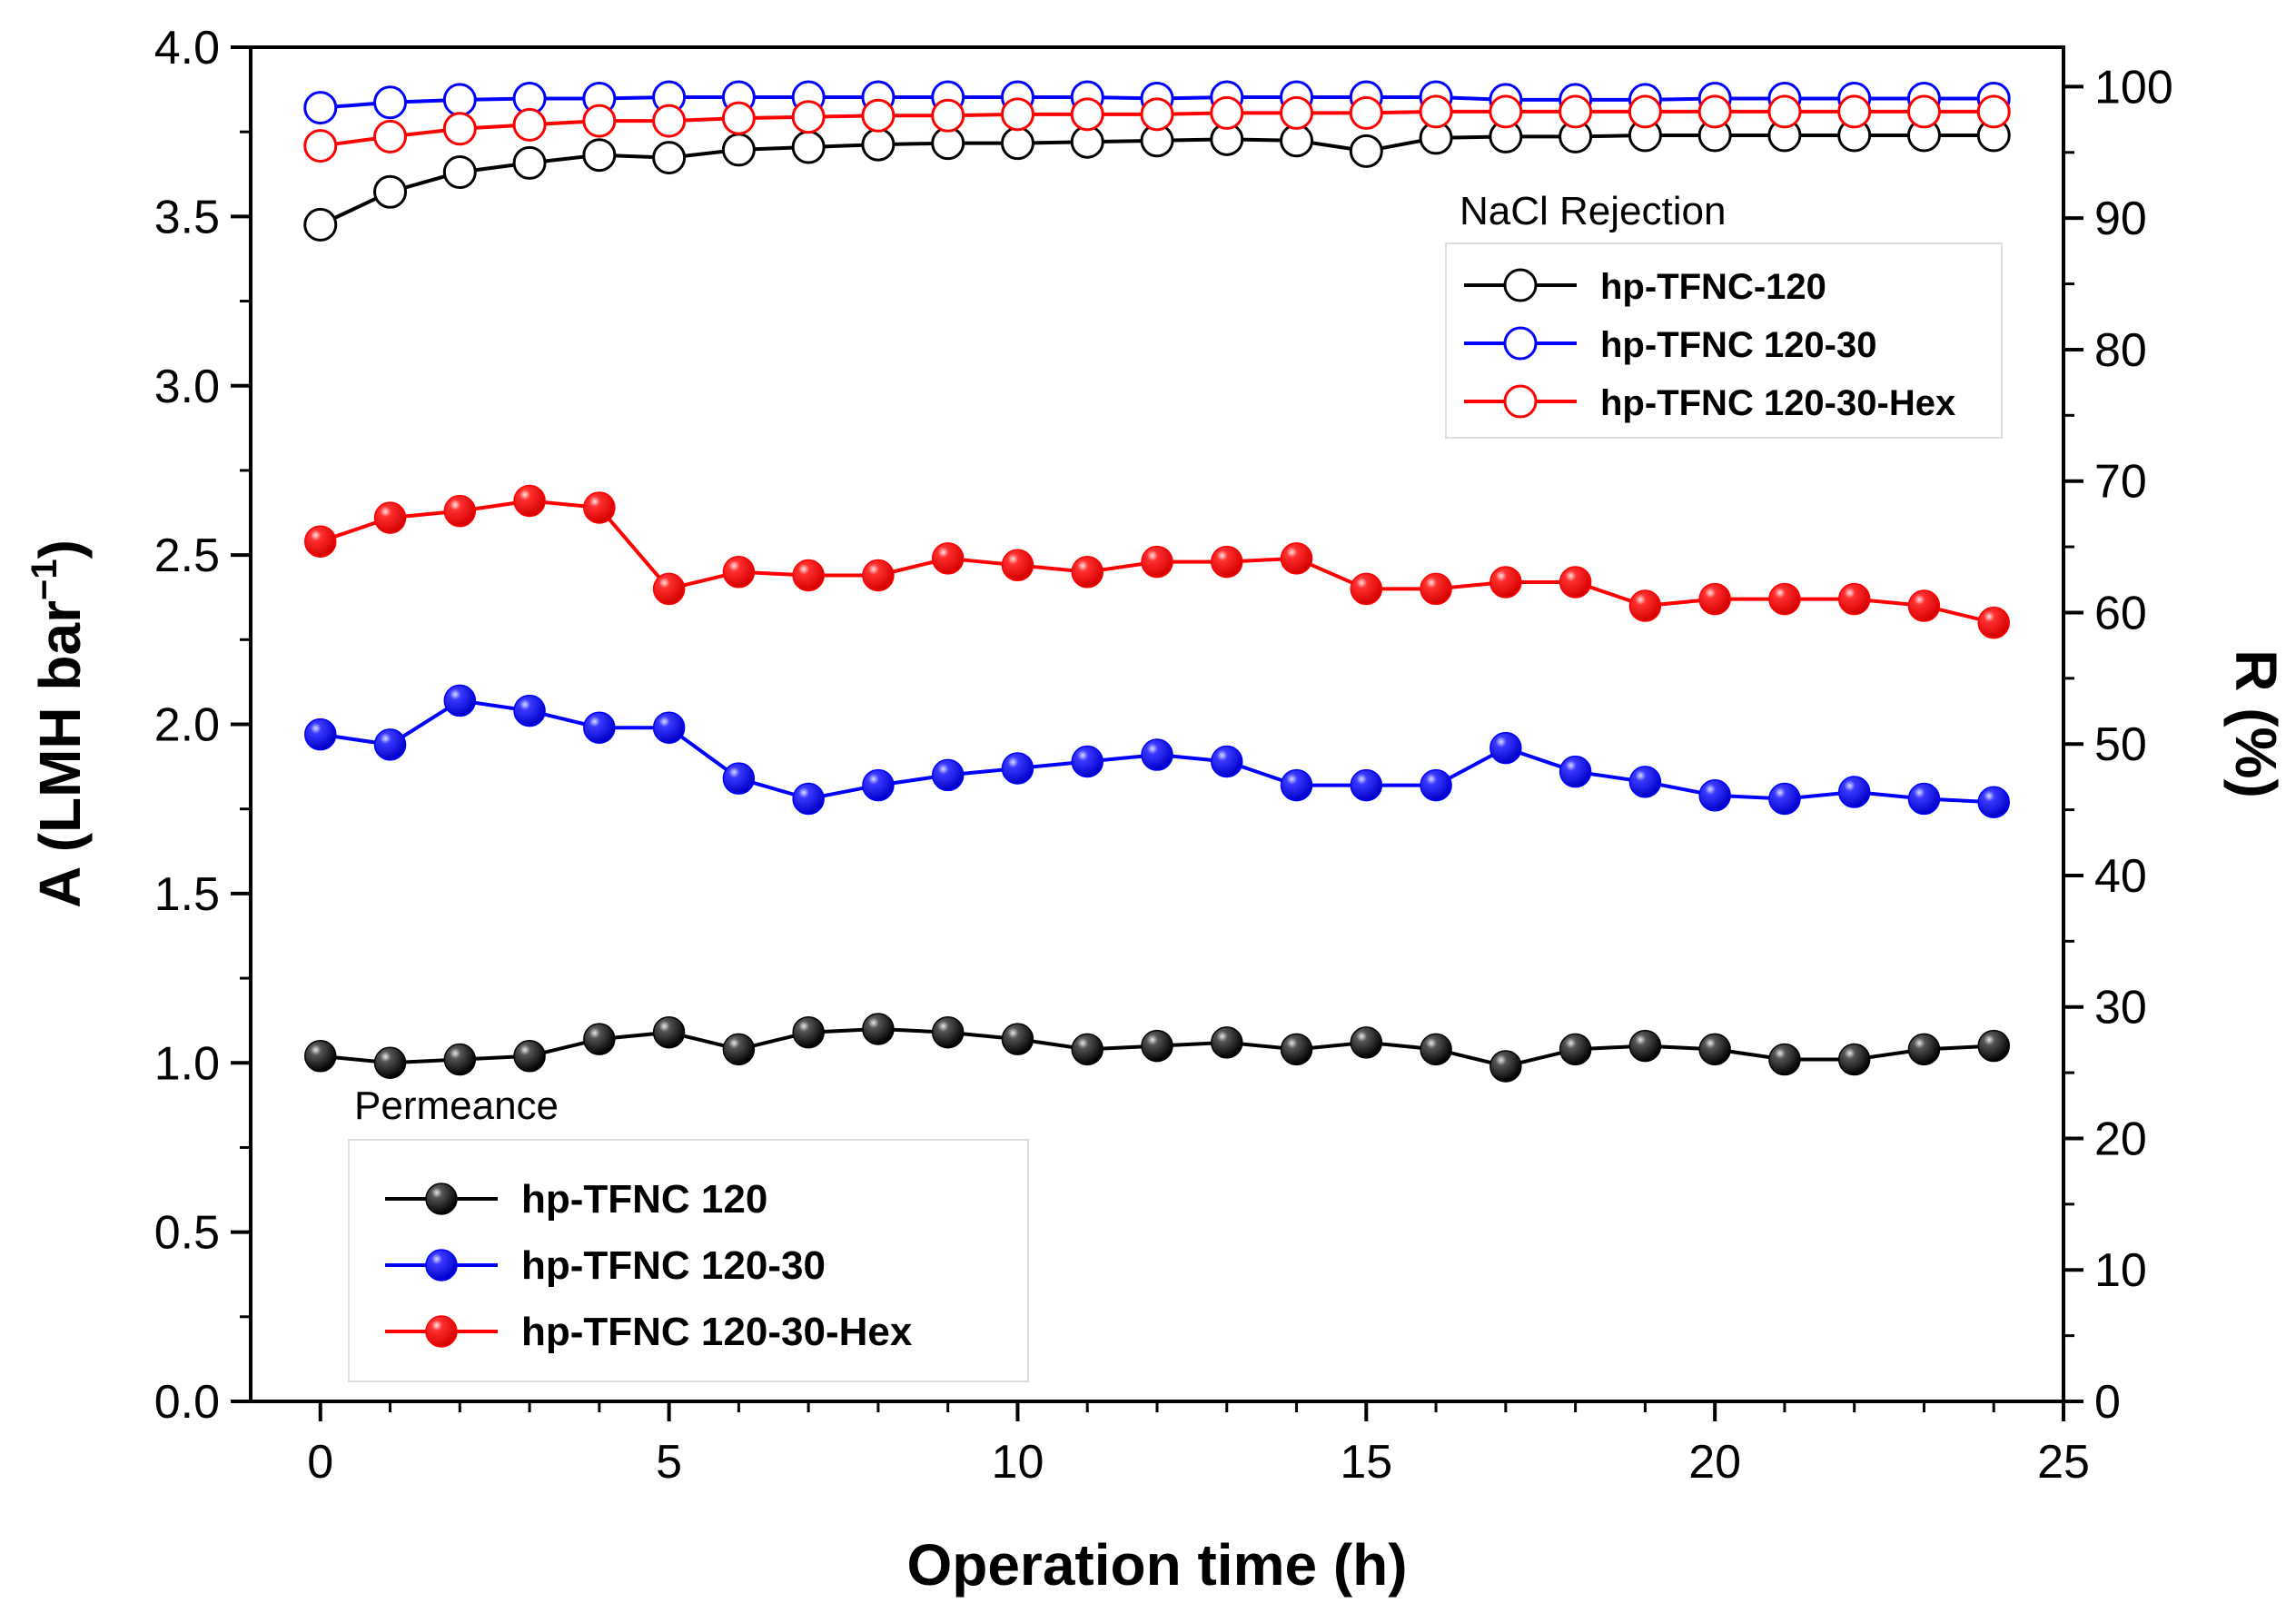  I want to click on x-axis-ticks: 0 5 10 15 20 25, so click(1198, 1445).